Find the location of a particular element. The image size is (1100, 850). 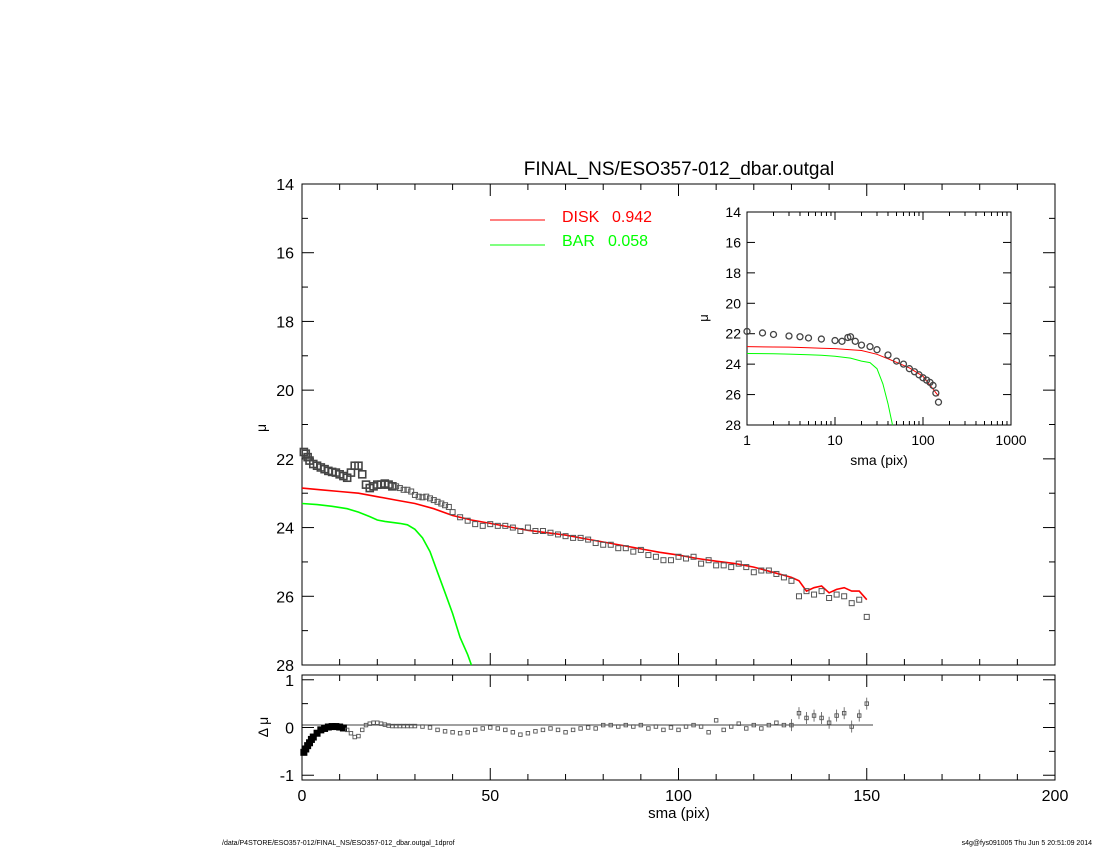

legend-bar-value: 0.058 is located at coordinates (628, 241).